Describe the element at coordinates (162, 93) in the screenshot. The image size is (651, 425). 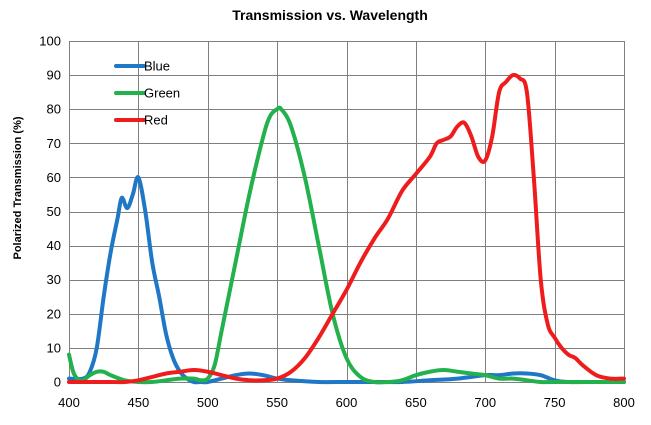
I see `legend-label-green: Green` at that location.